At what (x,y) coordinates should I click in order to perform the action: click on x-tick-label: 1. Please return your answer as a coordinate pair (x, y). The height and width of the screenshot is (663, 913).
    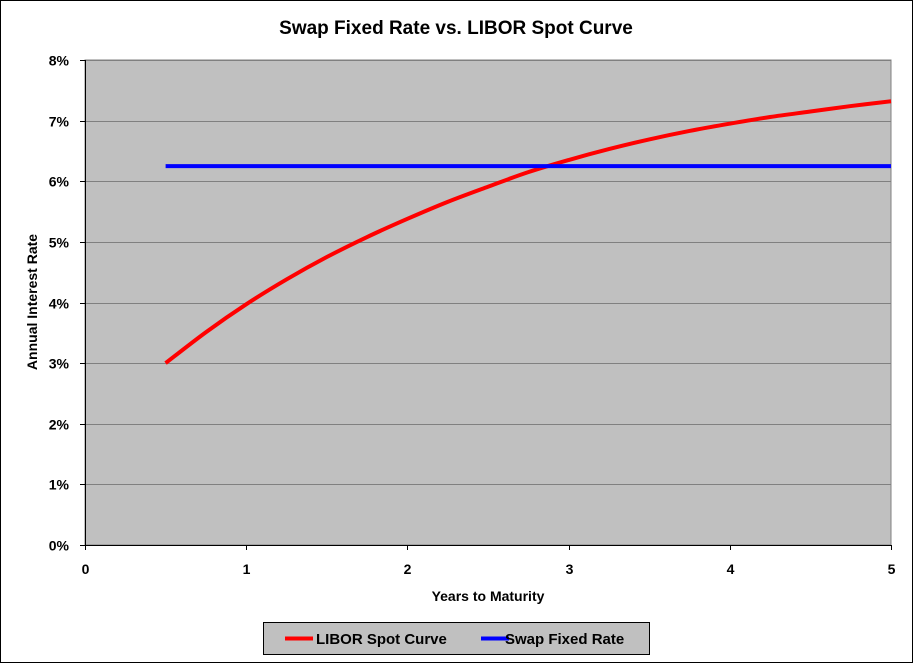
    Looking at the image, I should click on (247, 569).